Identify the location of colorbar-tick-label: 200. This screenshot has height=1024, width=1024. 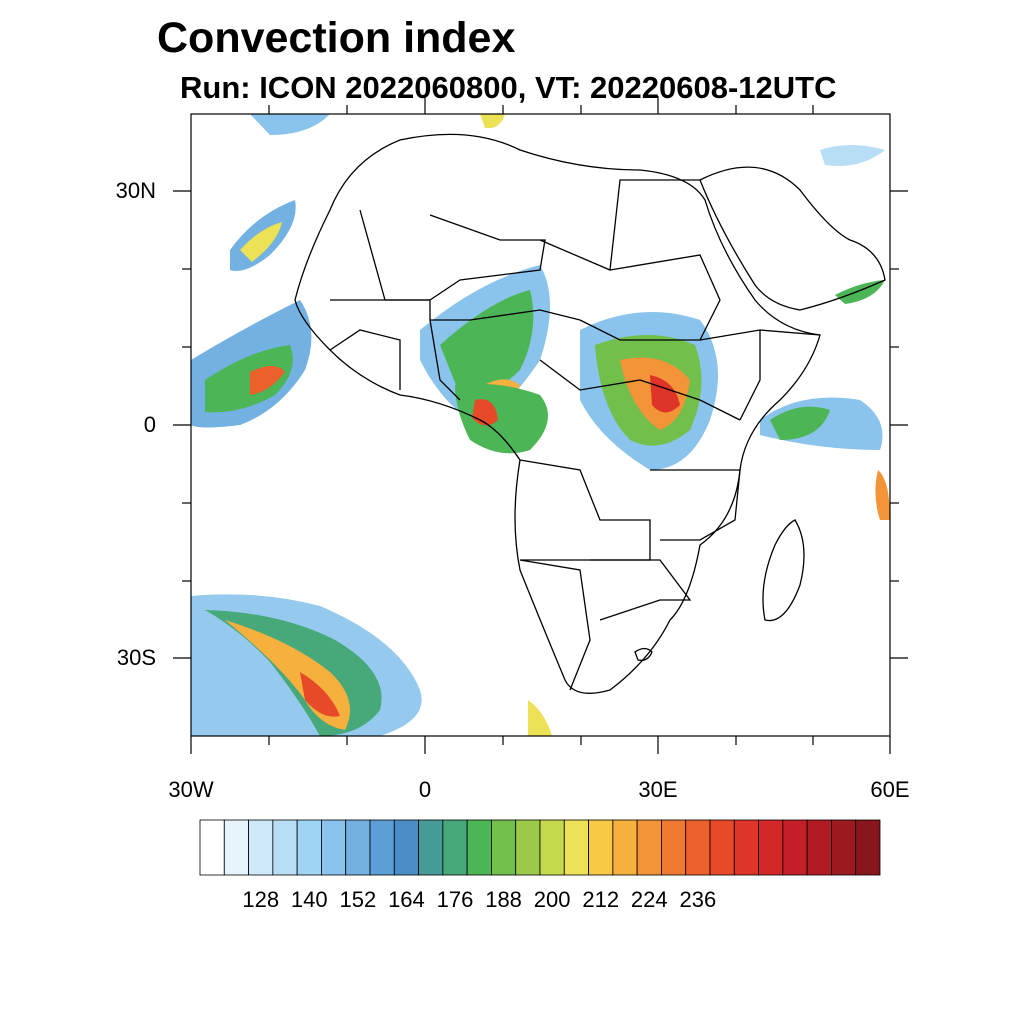
(552, 899).